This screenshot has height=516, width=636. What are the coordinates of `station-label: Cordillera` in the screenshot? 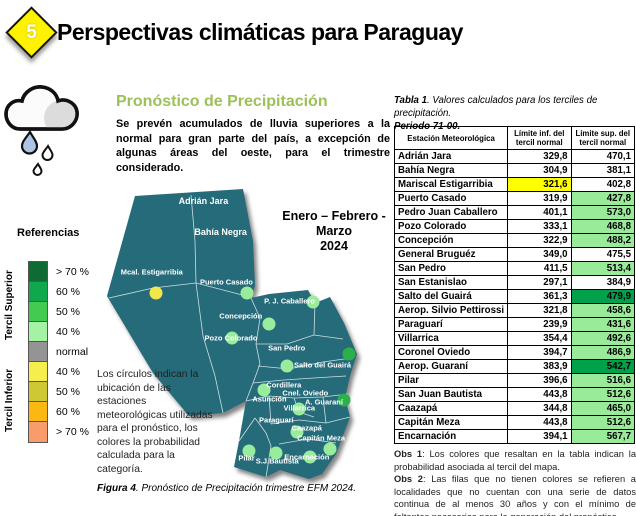 It's located at (284, 385).